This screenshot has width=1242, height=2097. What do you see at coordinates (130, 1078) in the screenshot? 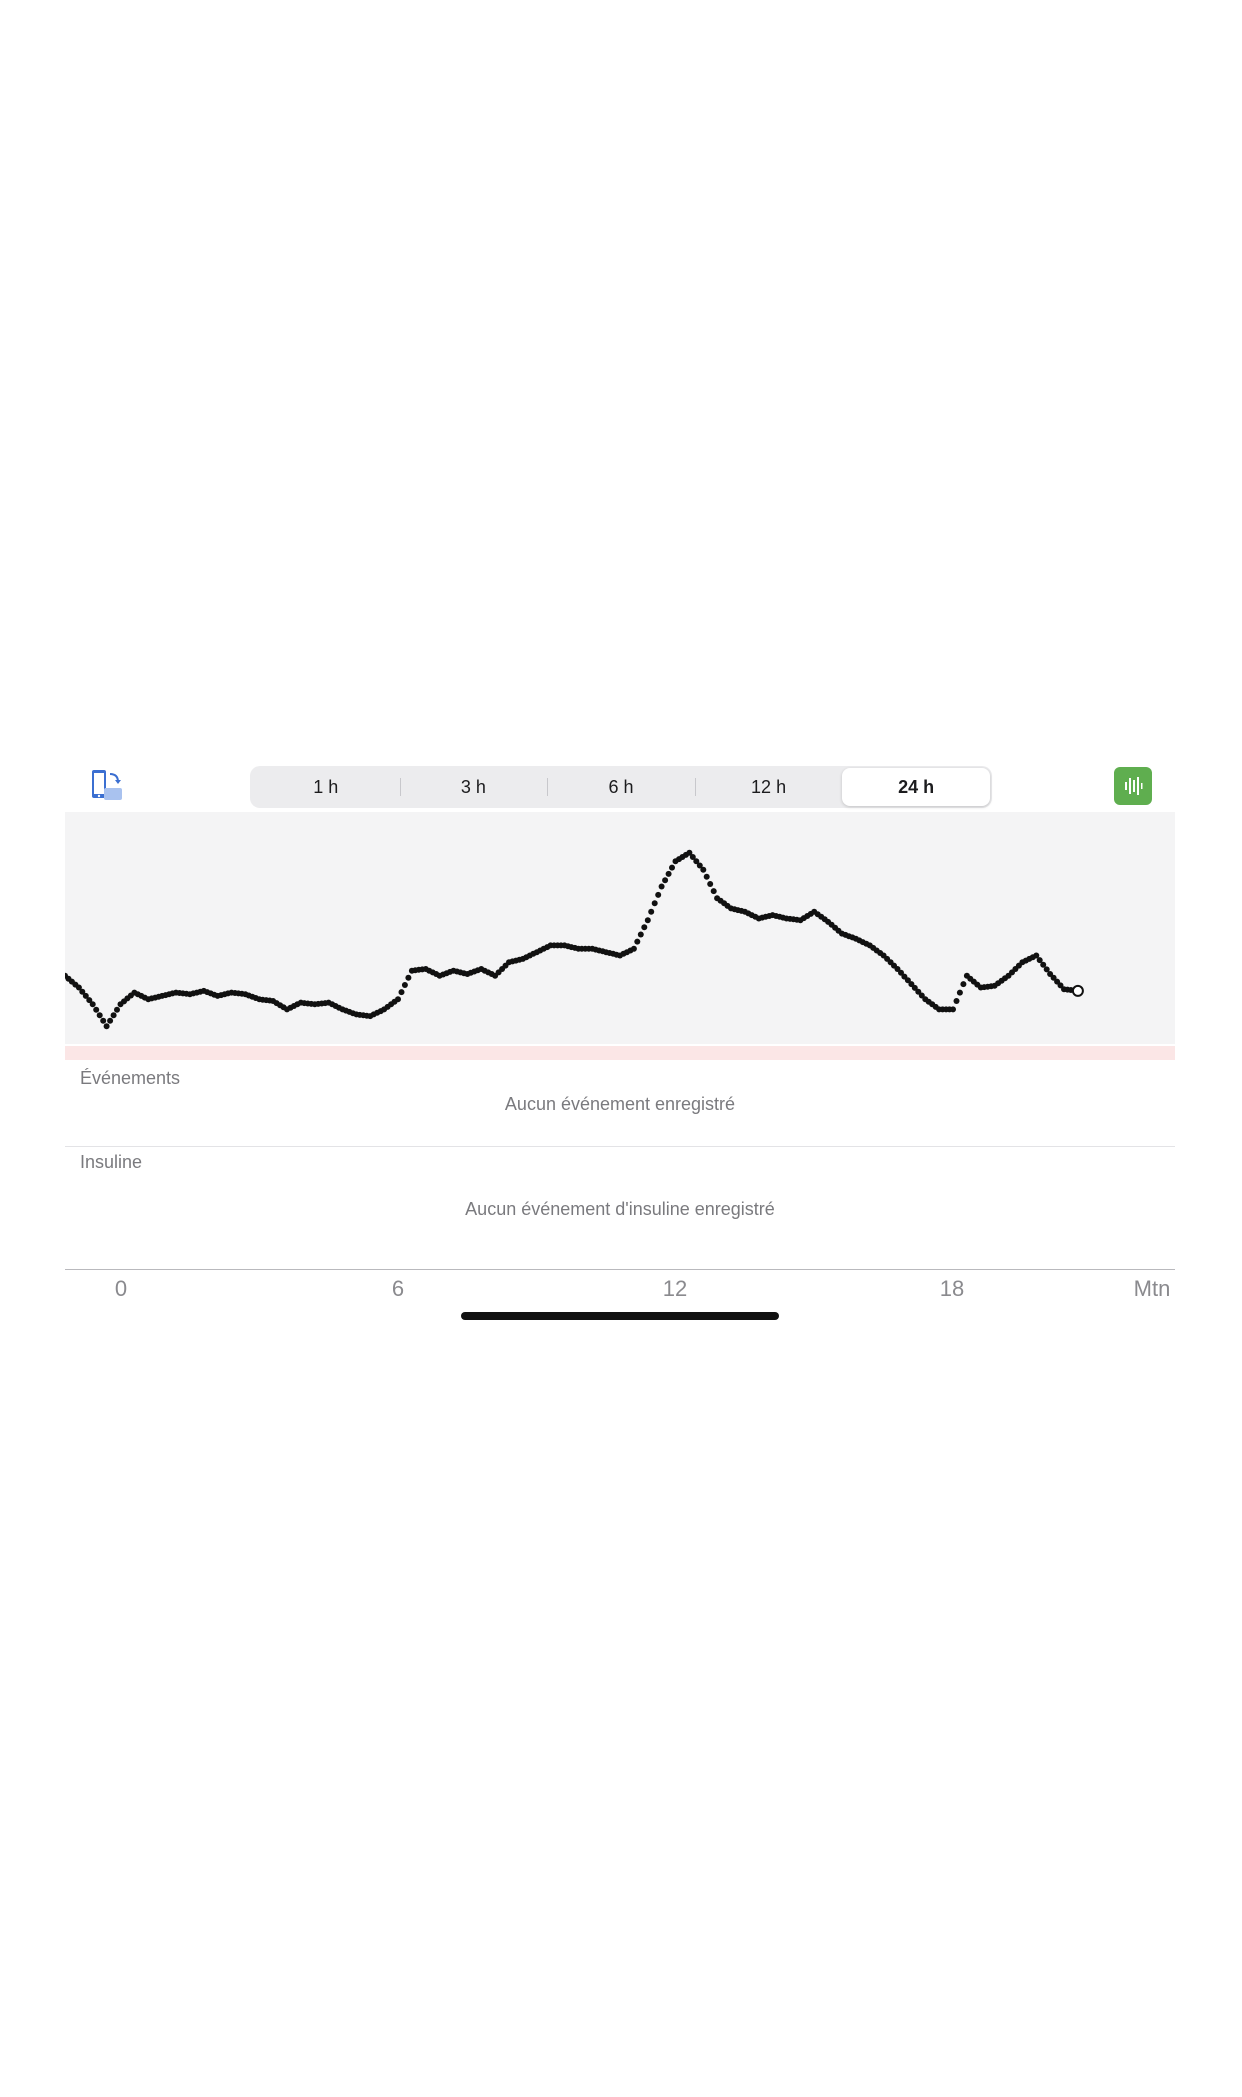
I see `events-title: Événements` at bounding box center [130, 1078].